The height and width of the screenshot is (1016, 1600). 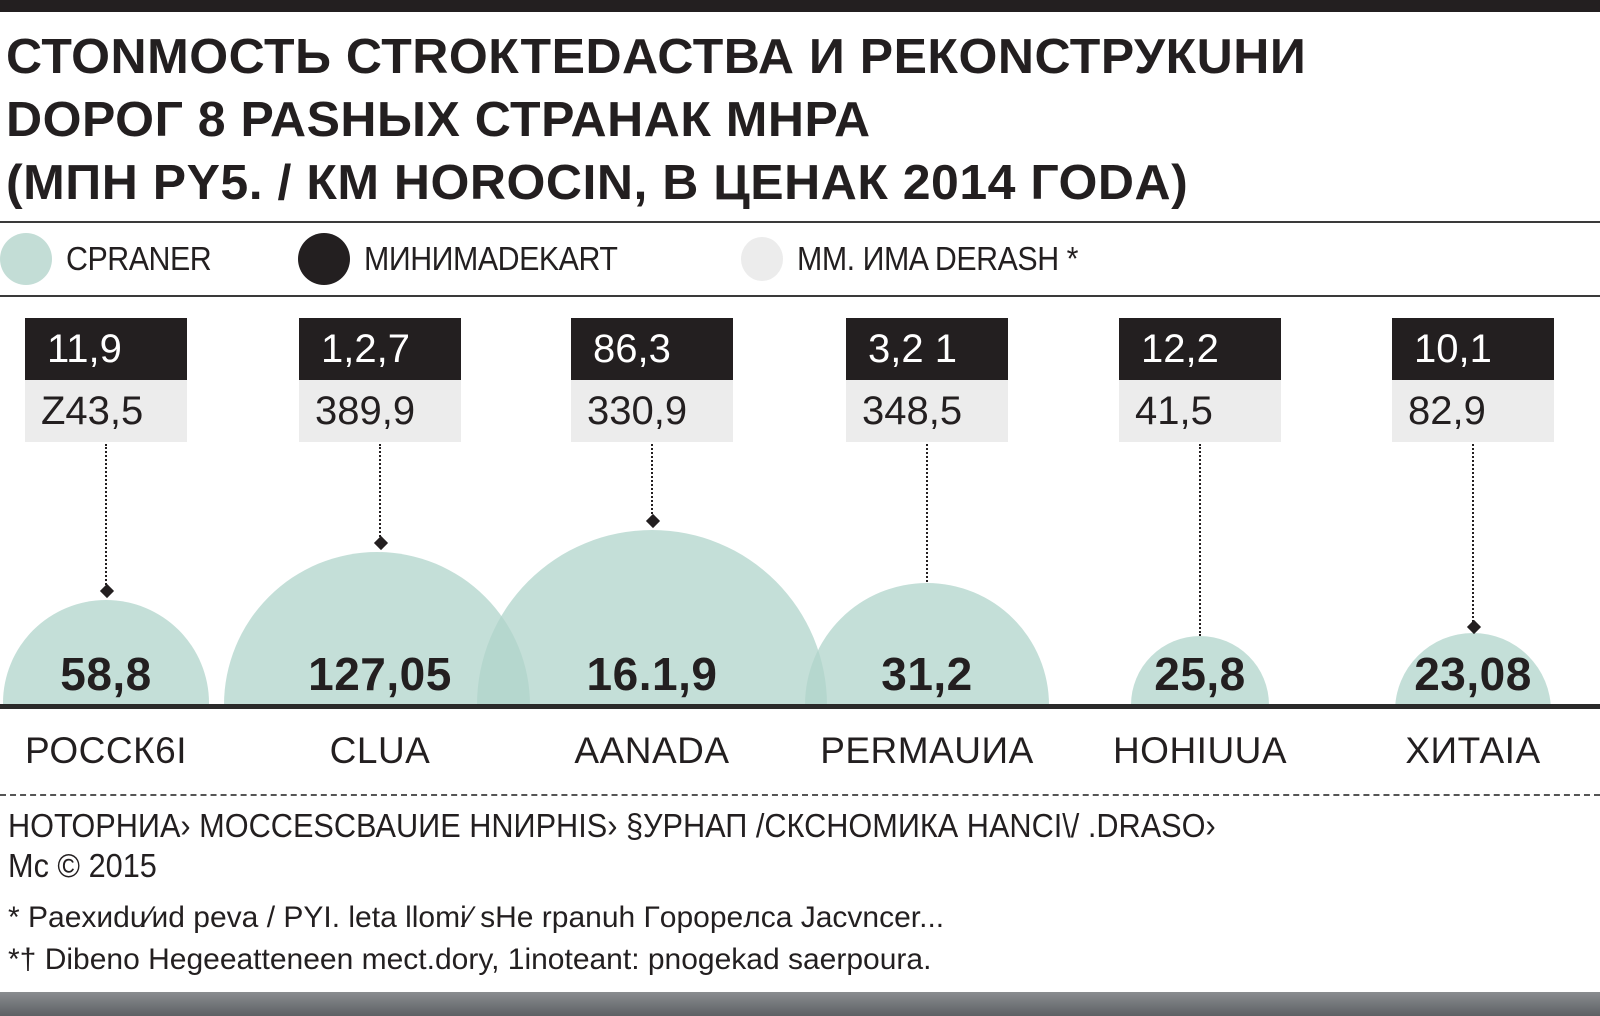 What do you see at coordinates (106, 411) in the screenshot?
I see `max-value: Z43,5` at bounding box center [106, 411].